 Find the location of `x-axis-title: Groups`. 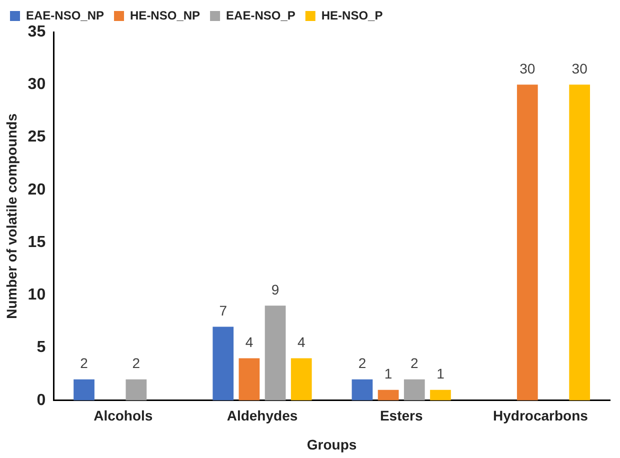

x-axis-title: Groups is located at coordinates (331, 444).